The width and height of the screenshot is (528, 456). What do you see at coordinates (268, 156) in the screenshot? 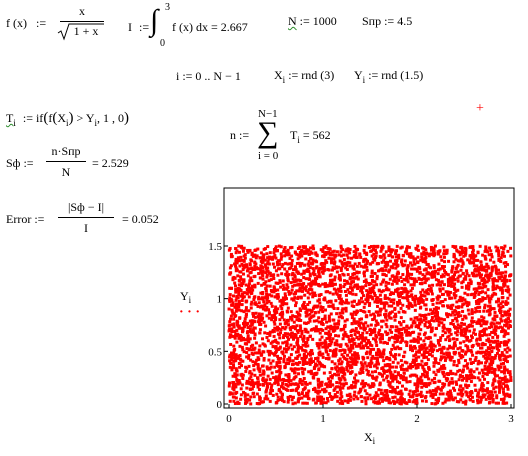
I see `sum-lower-limit: i = 0` at bounding box center [268, 156].